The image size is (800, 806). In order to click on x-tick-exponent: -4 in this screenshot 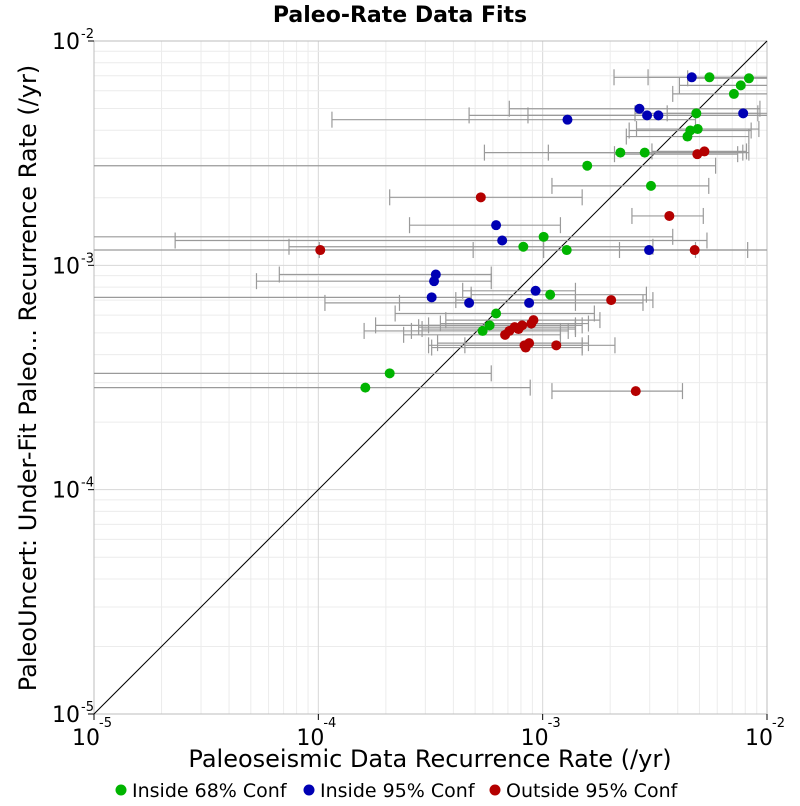, I will do `click(329, 723)`.